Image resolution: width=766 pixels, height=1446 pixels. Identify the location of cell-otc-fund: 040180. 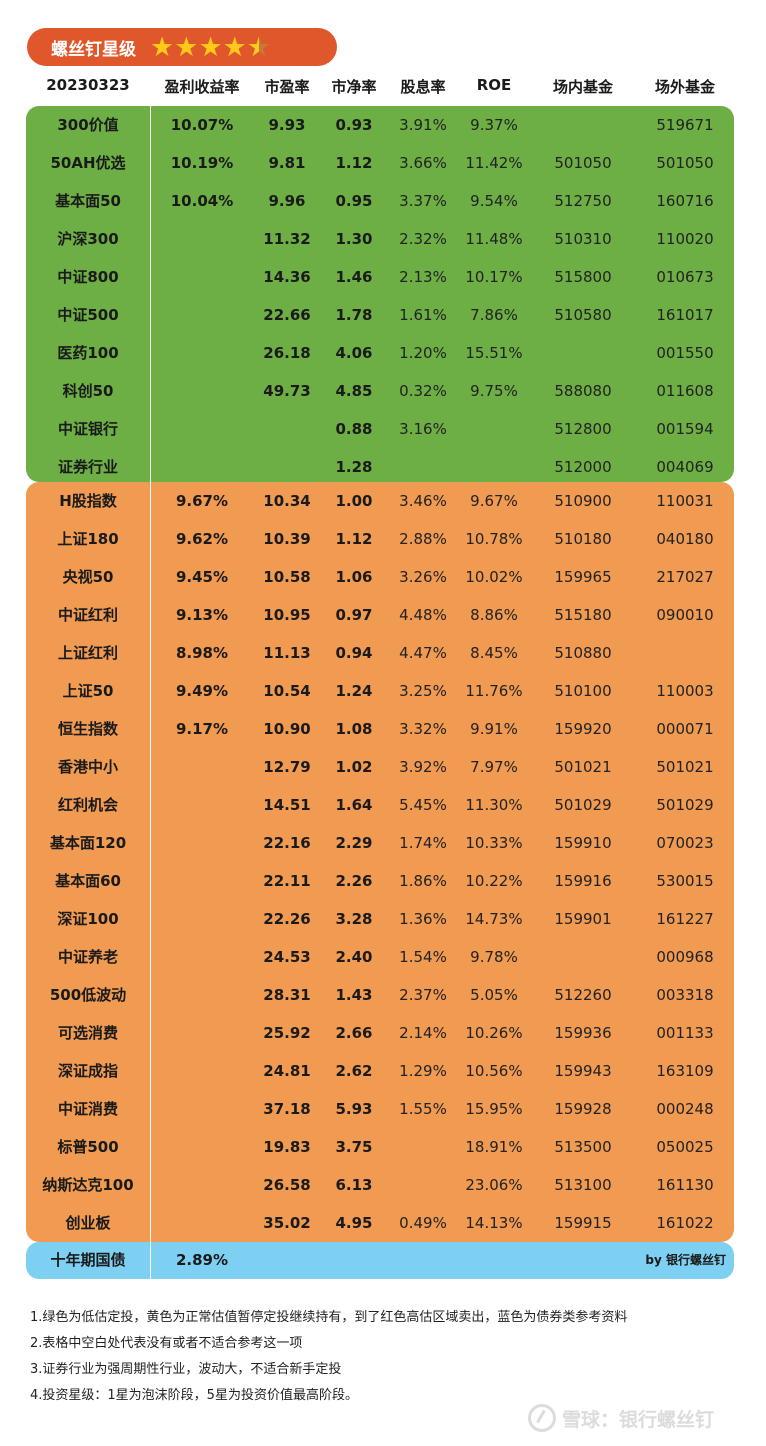
(685, 539).